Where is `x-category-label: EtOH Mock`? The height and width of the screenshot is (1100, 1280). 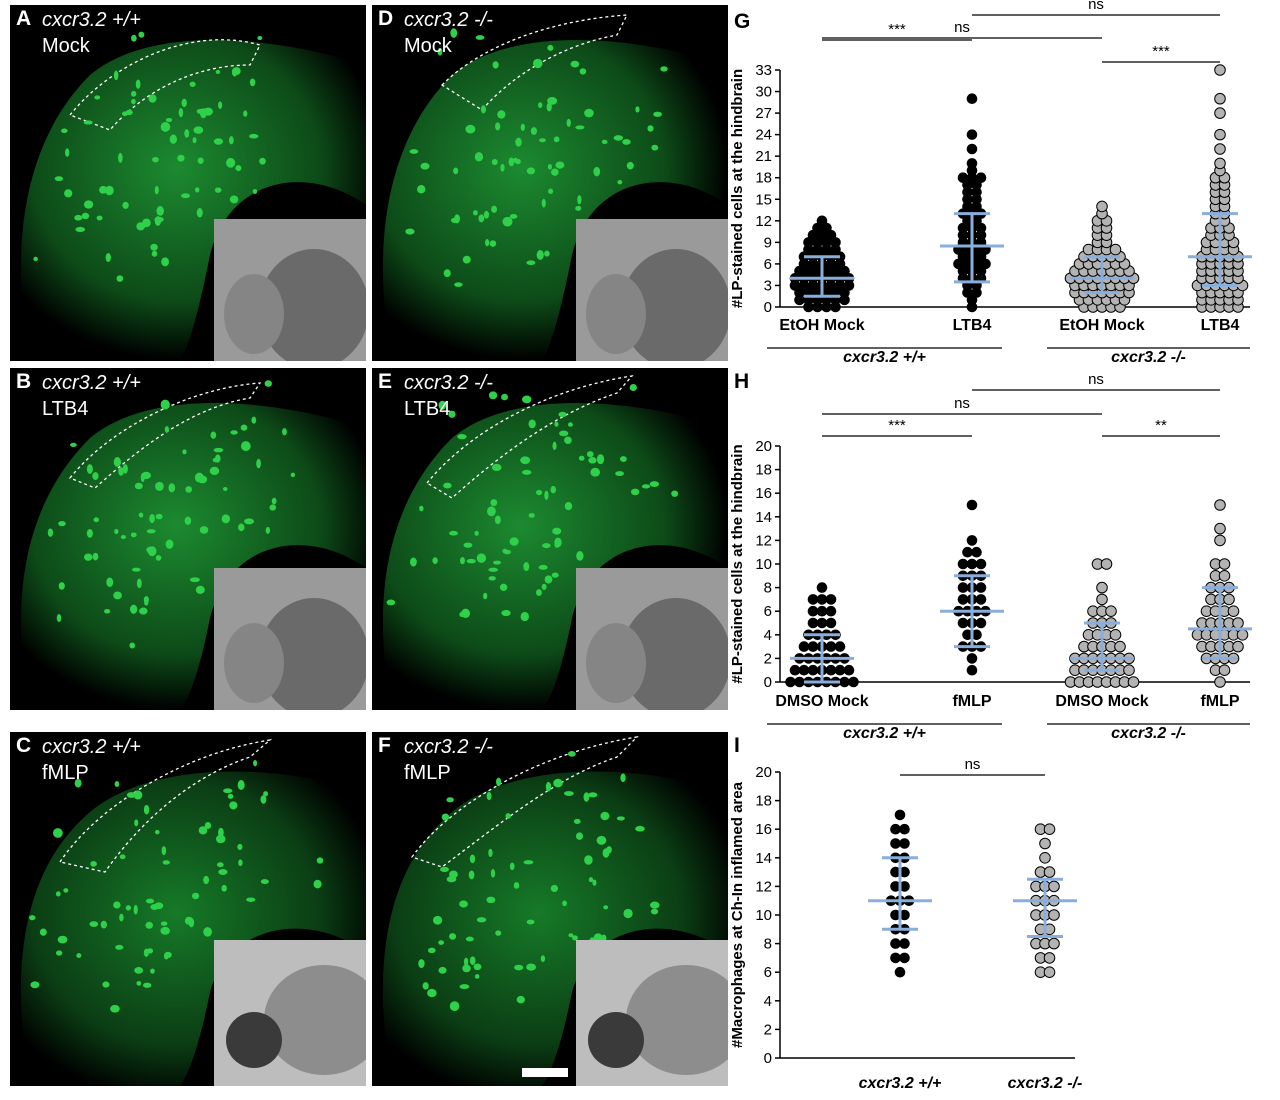 x-category-label: EtOH Mock is located at coordinates (1101, 325).